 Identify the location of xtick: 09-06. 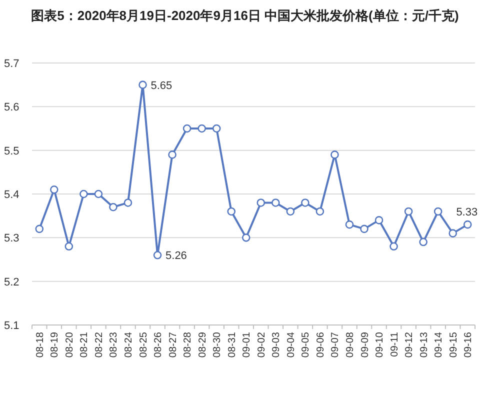
(320, 345).